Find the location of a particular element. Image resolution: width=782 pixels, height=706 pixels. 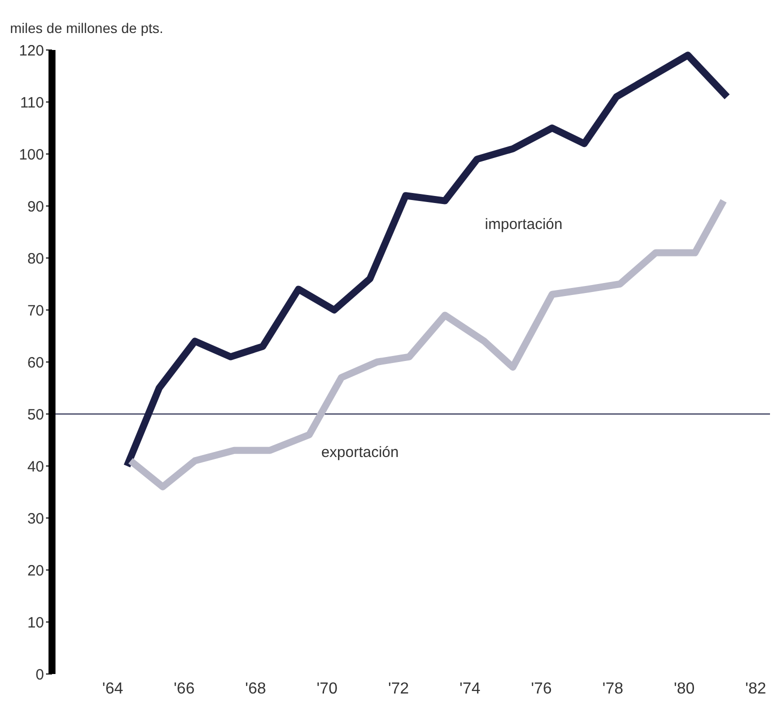

text: importación is located at coordinates (523, 224).